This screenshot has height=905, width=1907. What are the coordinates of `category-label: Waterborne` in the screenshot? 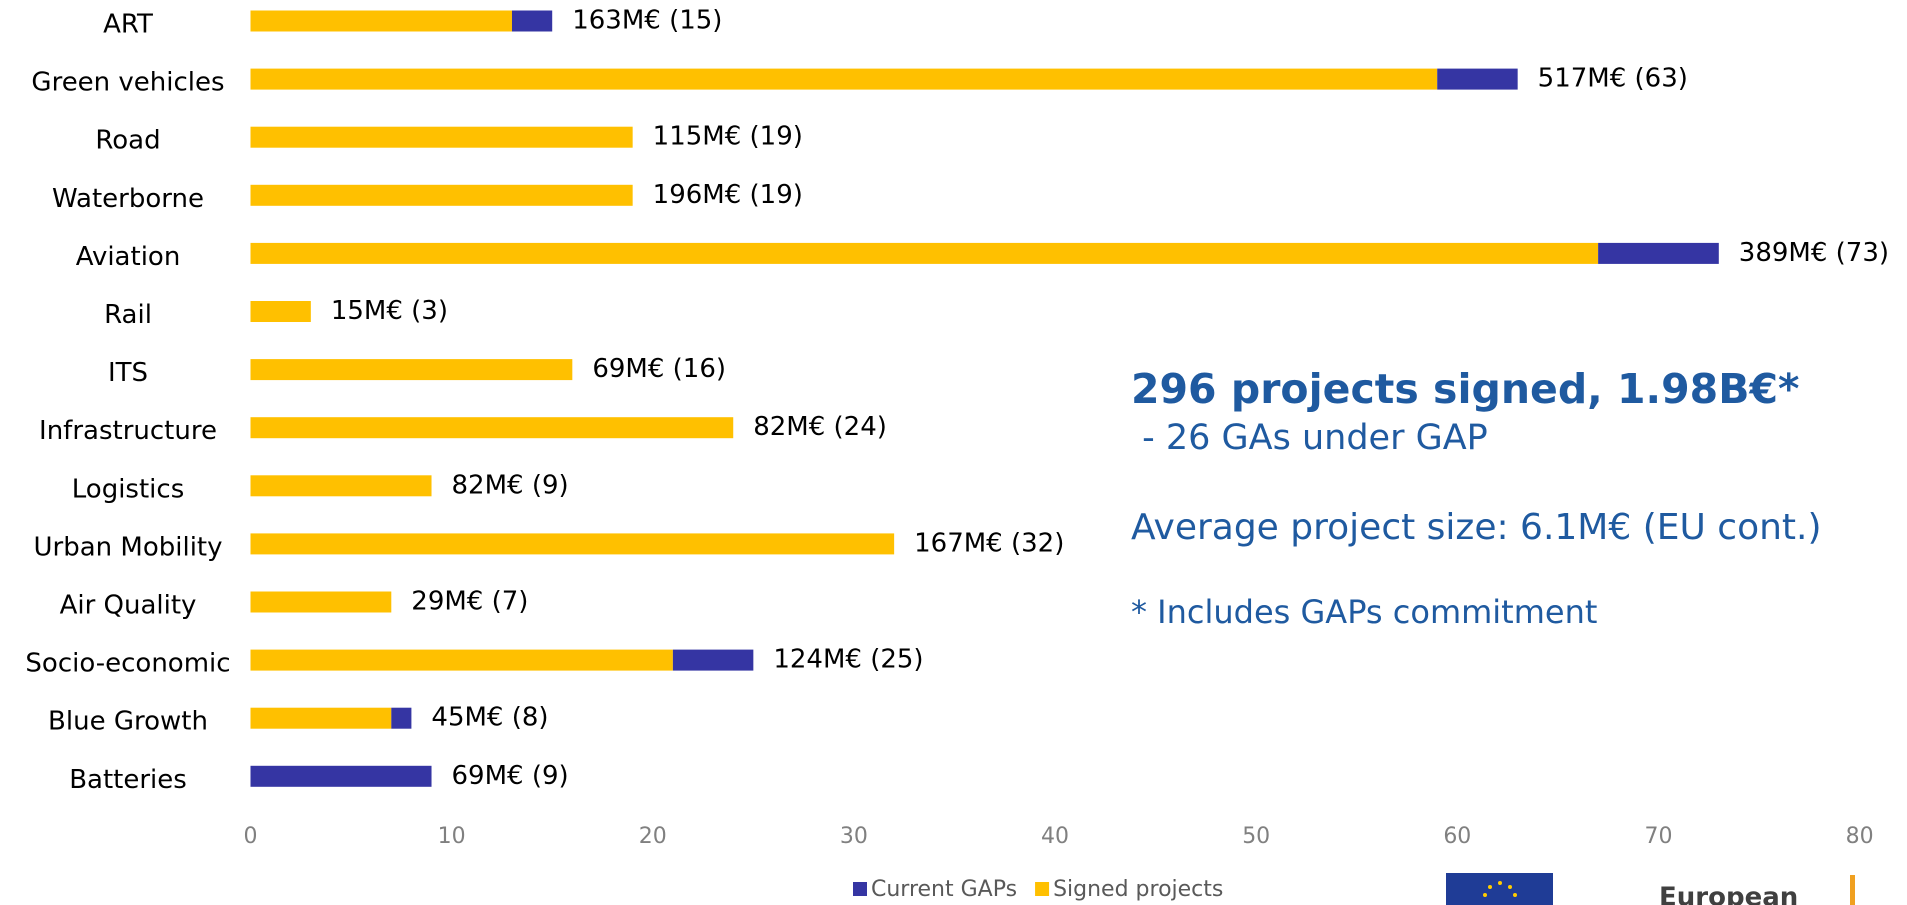 It's located at (128, 199).